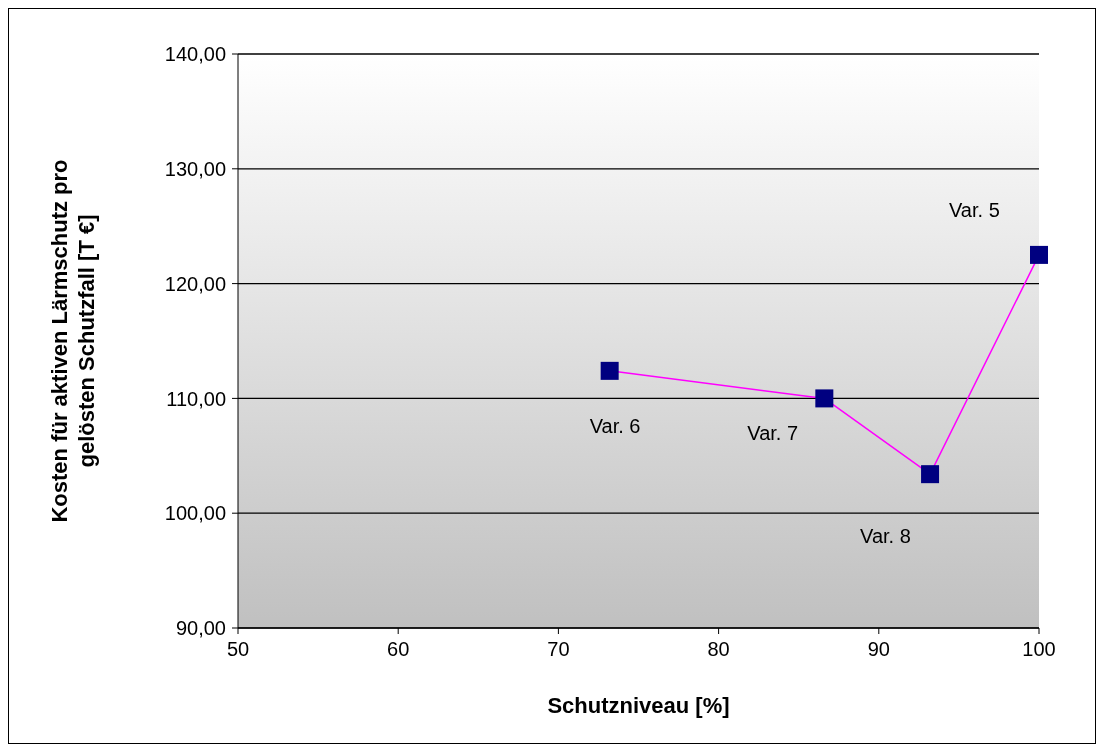  Describe the element at coordinates (195, 54) in the screenshot. I see `y-tick-label: 140,00` at that location.